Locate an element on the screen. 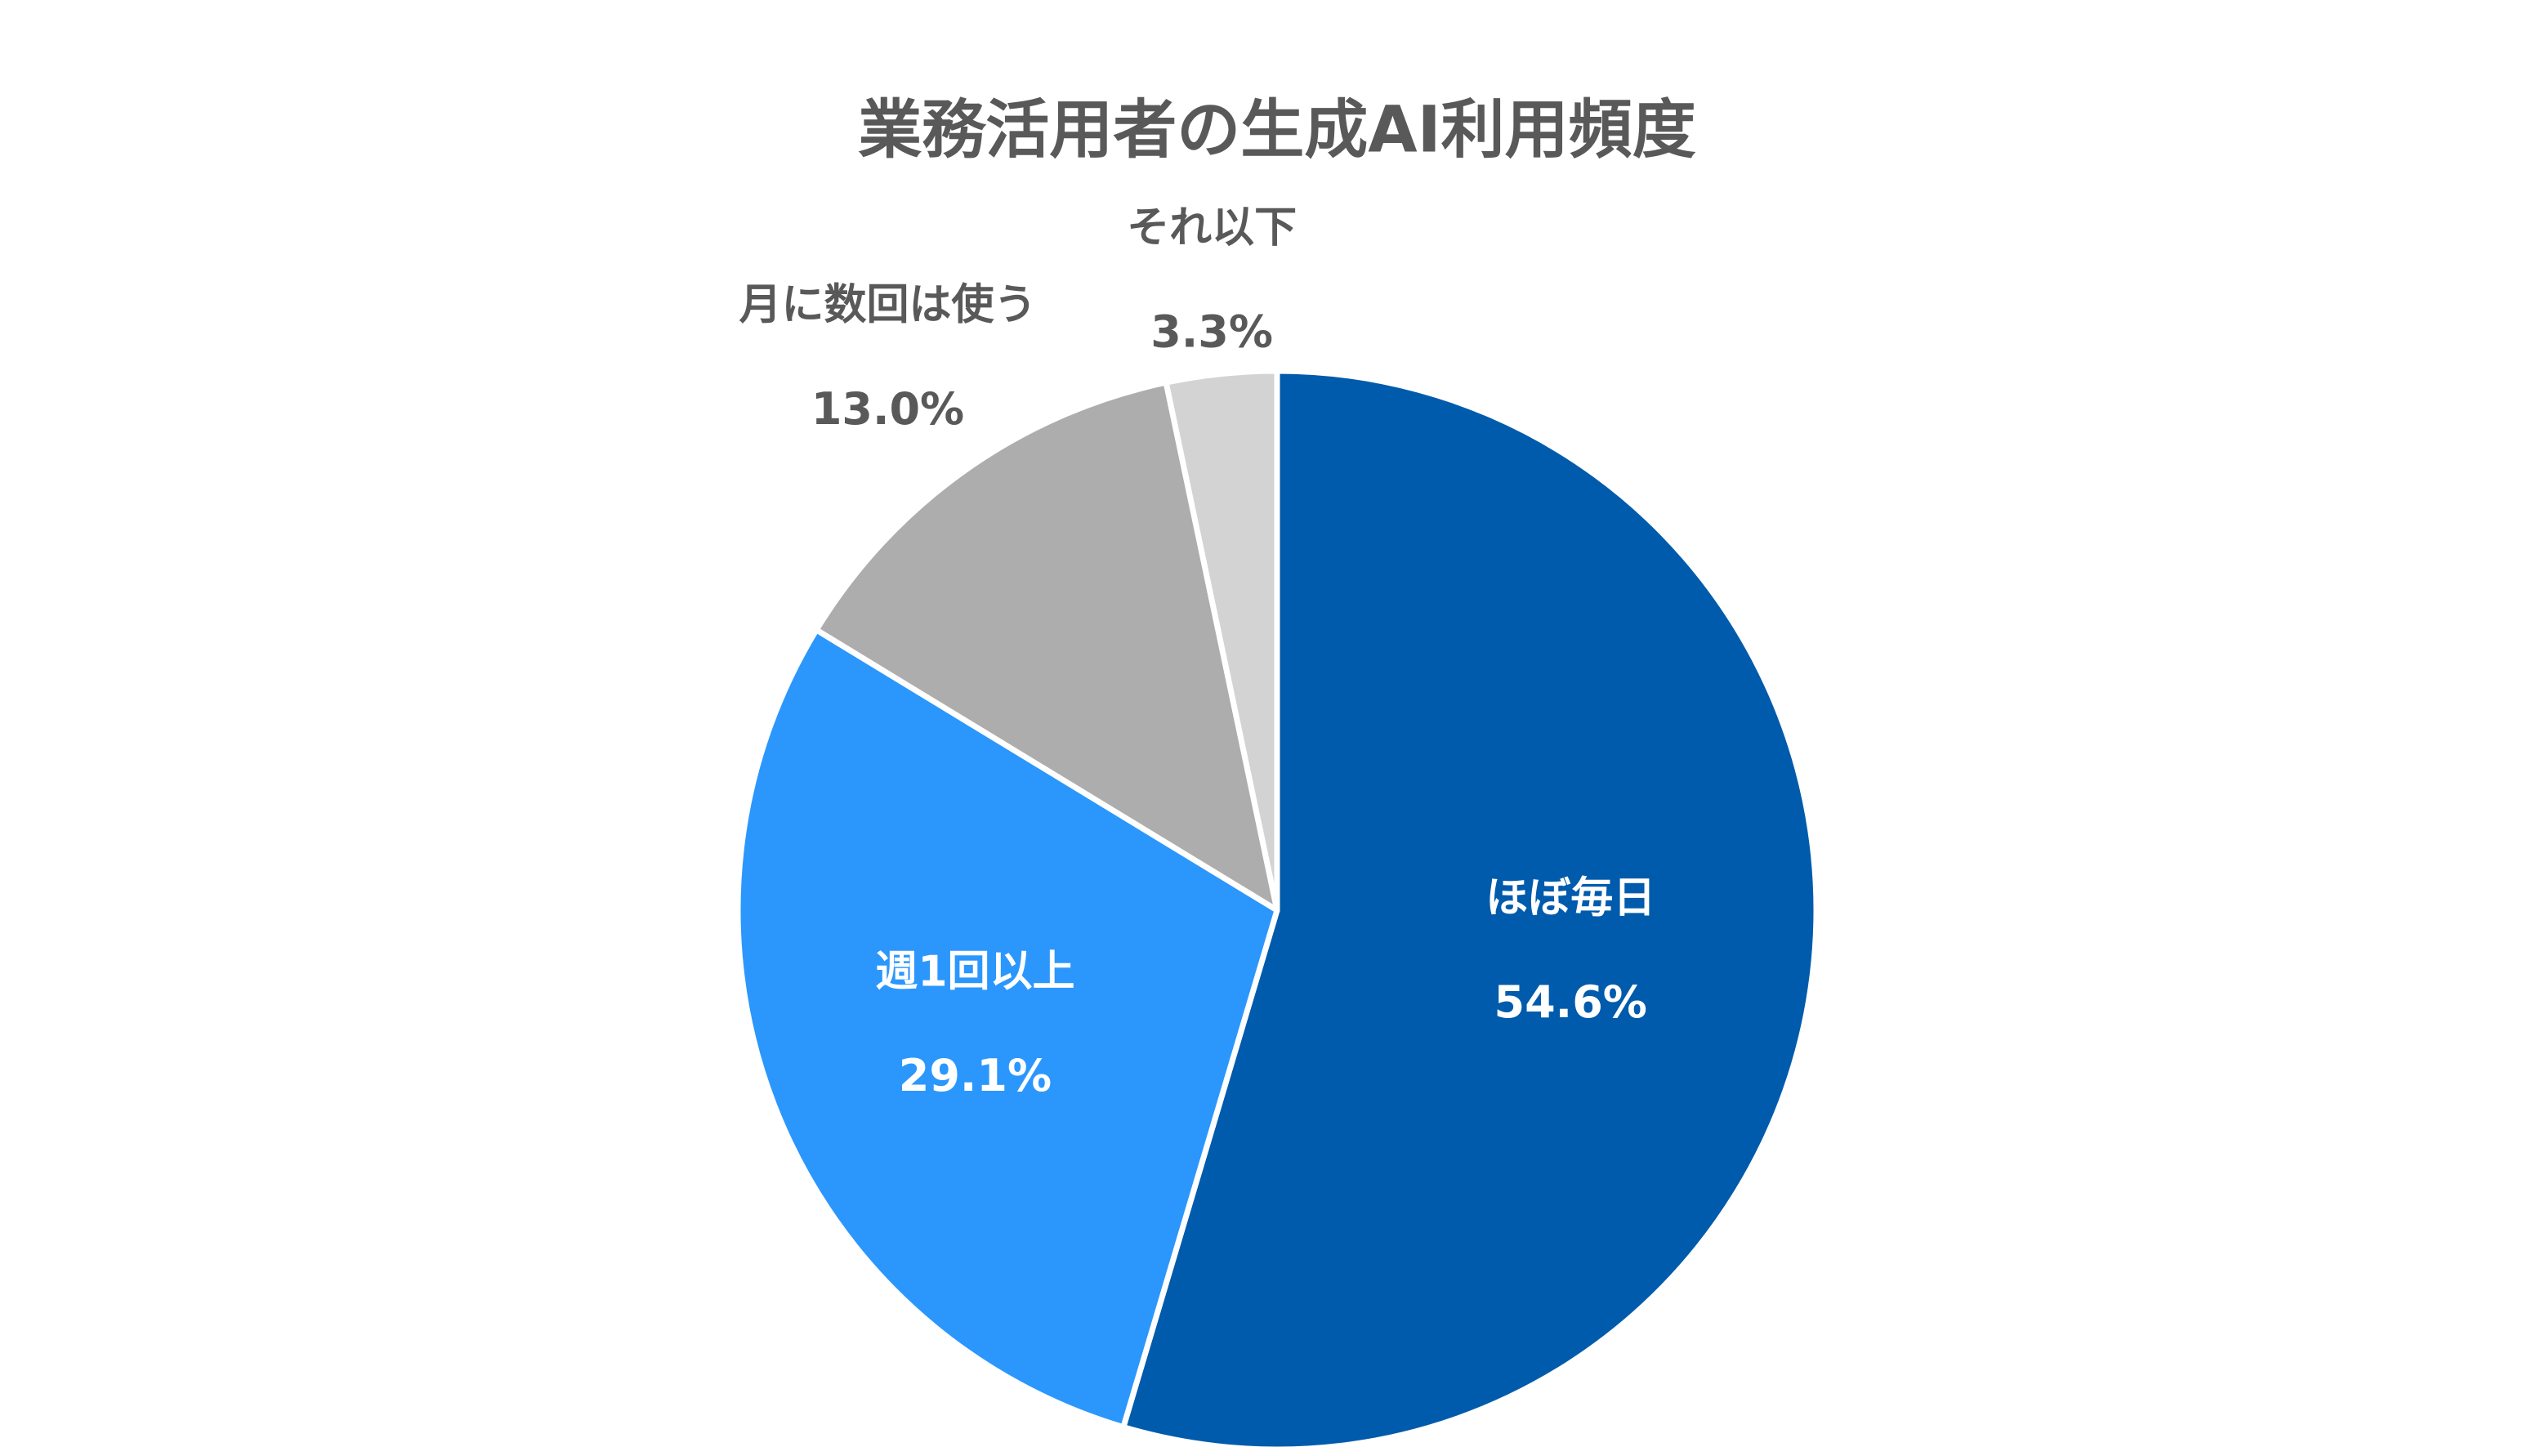  value-label: 13.0% is located at coordinates (887, 409).